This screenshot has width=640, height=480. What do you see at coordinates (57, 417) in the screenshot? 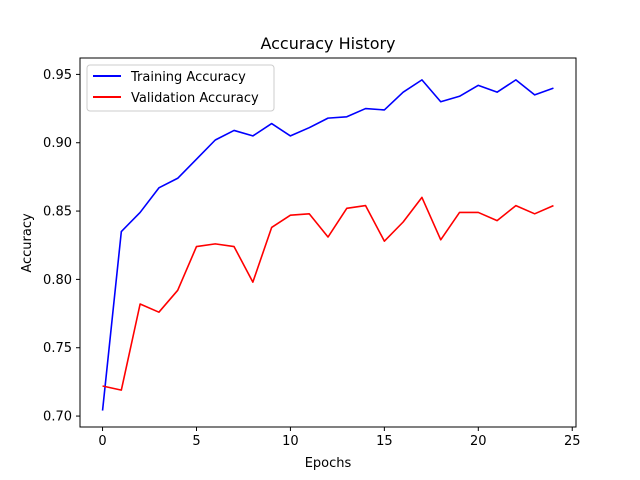
I see `y-tick-label: 0.70` at bounding box center [57, 417].